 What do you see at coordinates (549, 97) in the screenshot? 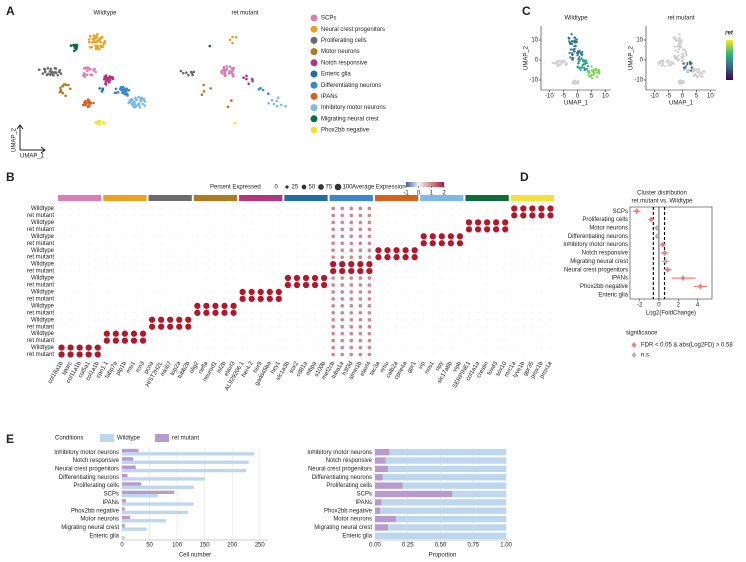
I see `x-tick-label: -10` at bounding box center [549, 97].